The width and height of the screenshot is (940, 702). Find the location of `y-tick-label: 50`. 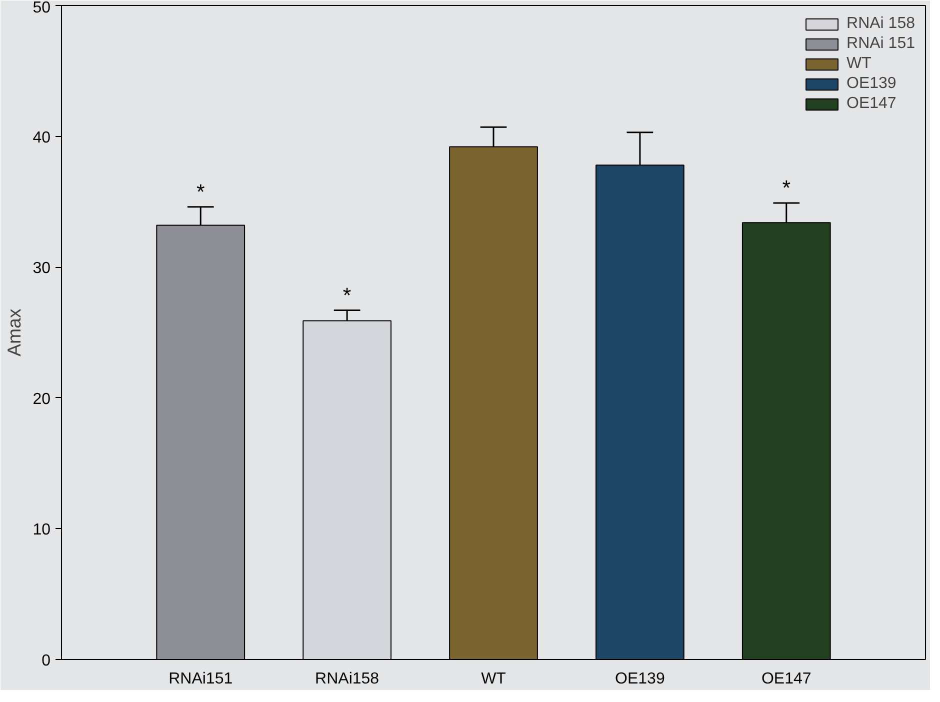

y-tick-label: 50 is located at coordinates (41, 8).